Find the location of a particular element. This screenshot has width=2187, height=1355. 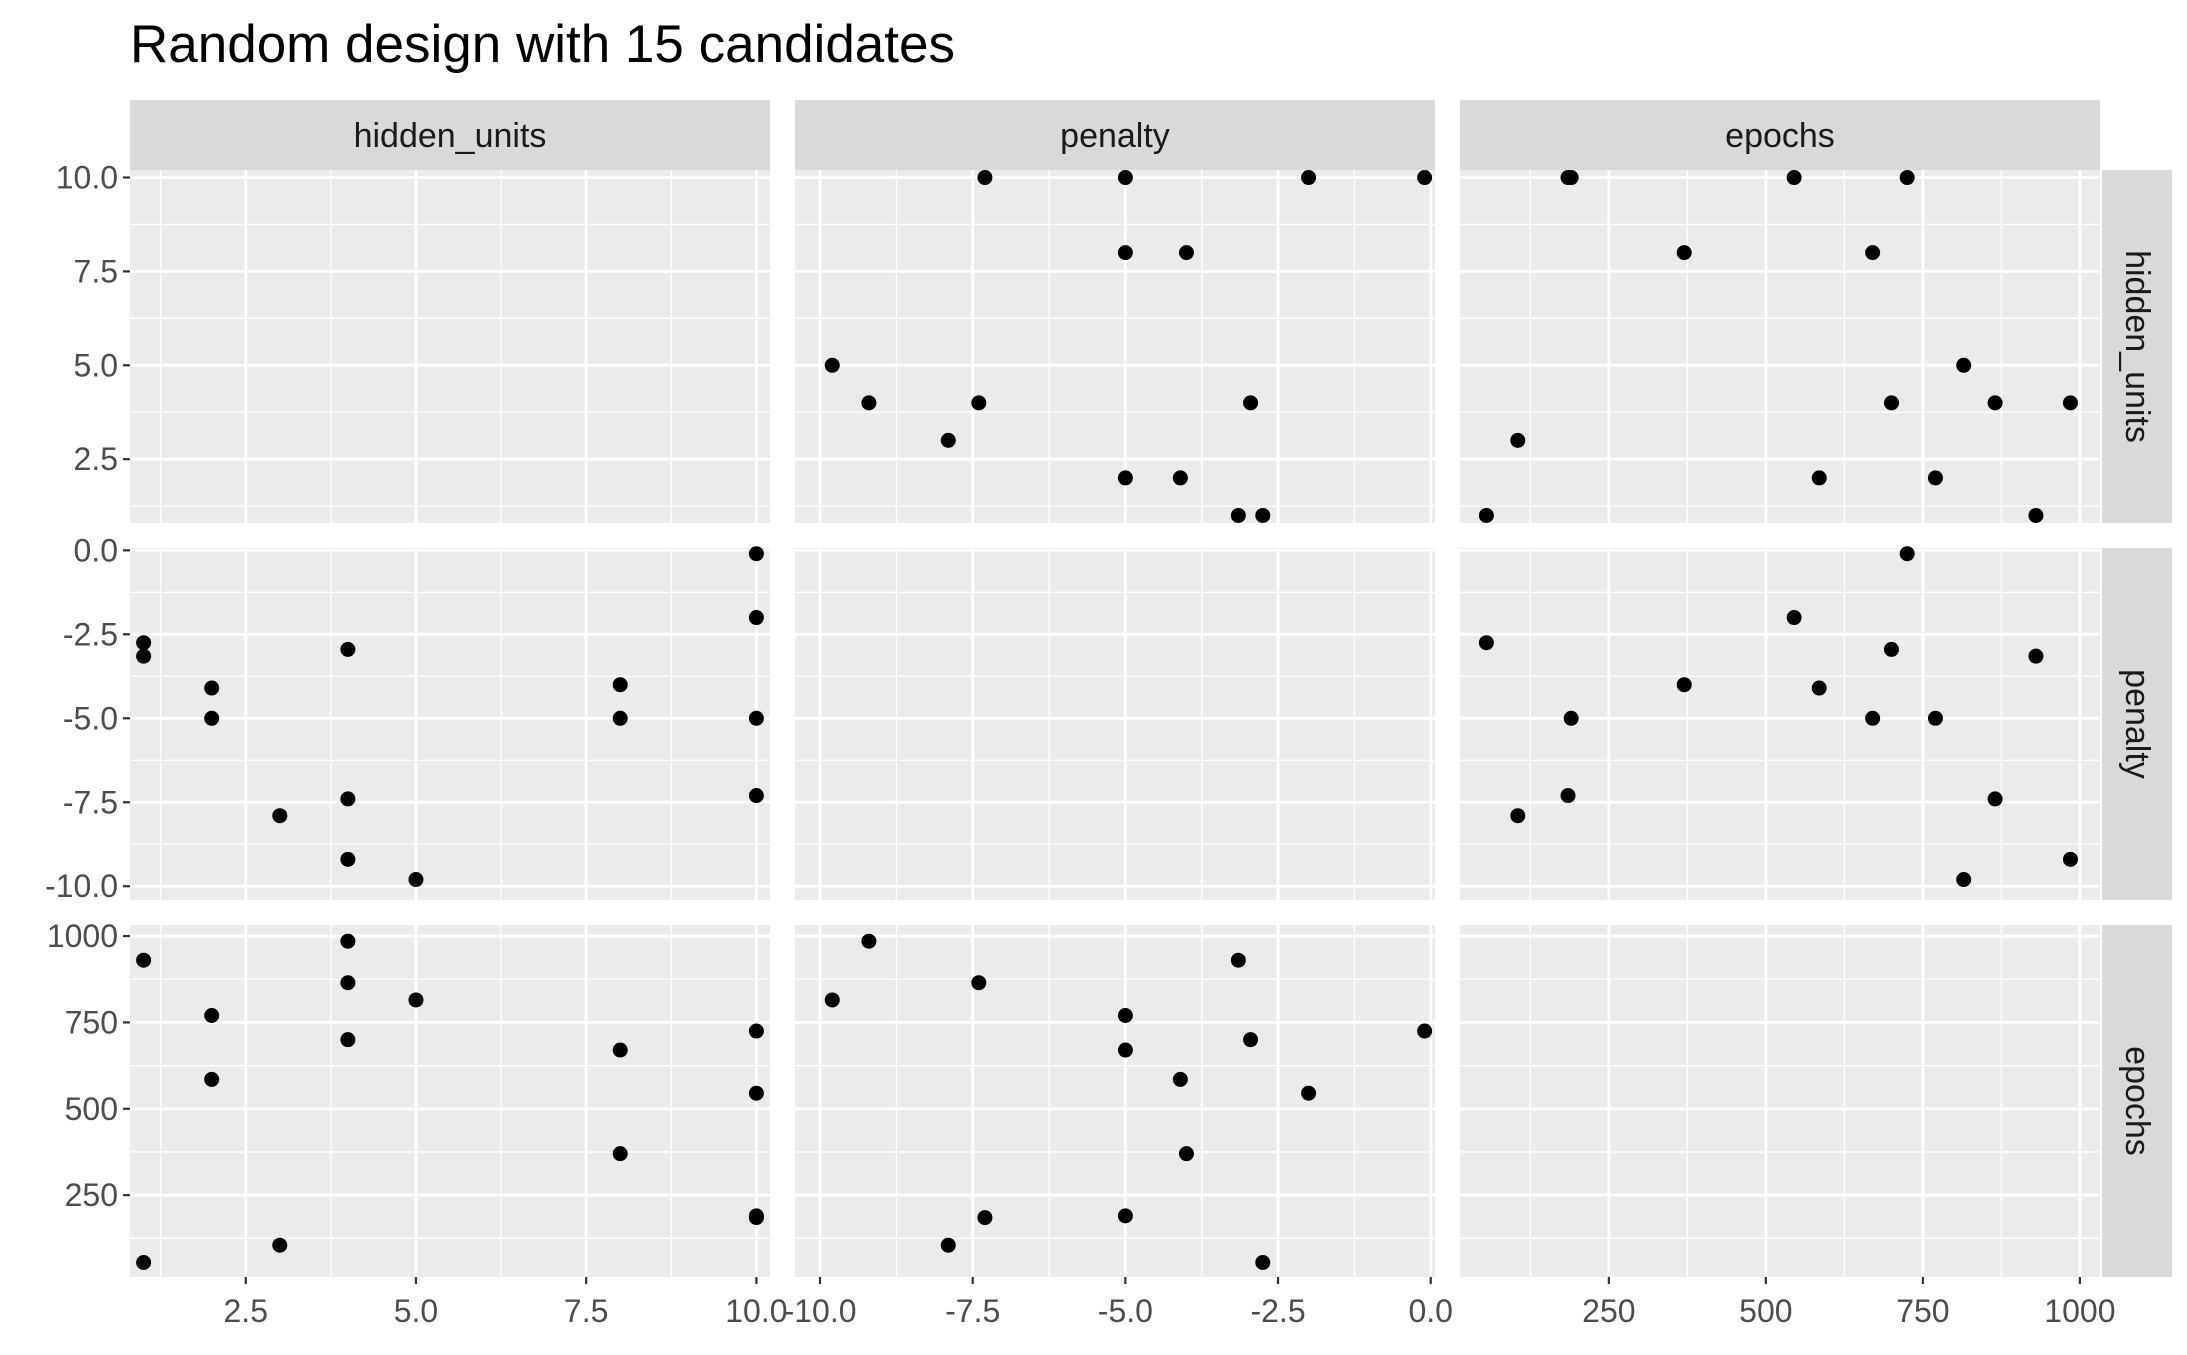

x-tick-label-hidden_units: 7.5 is located at coordinates (586, 1311).